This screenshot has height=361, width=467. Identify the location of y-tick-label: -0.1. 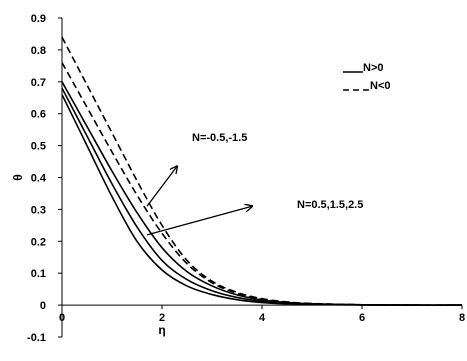
(36, 338).